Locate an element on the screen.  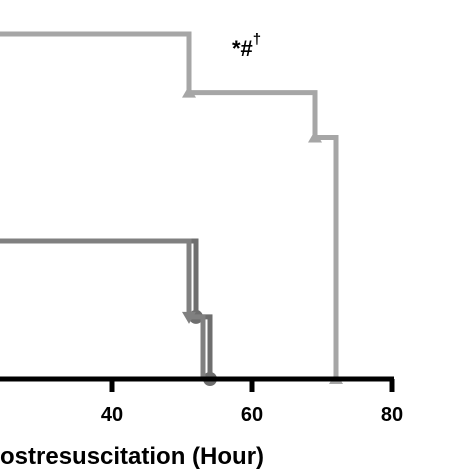
significance-annotation: *#† is located at coordinates (246, 46).